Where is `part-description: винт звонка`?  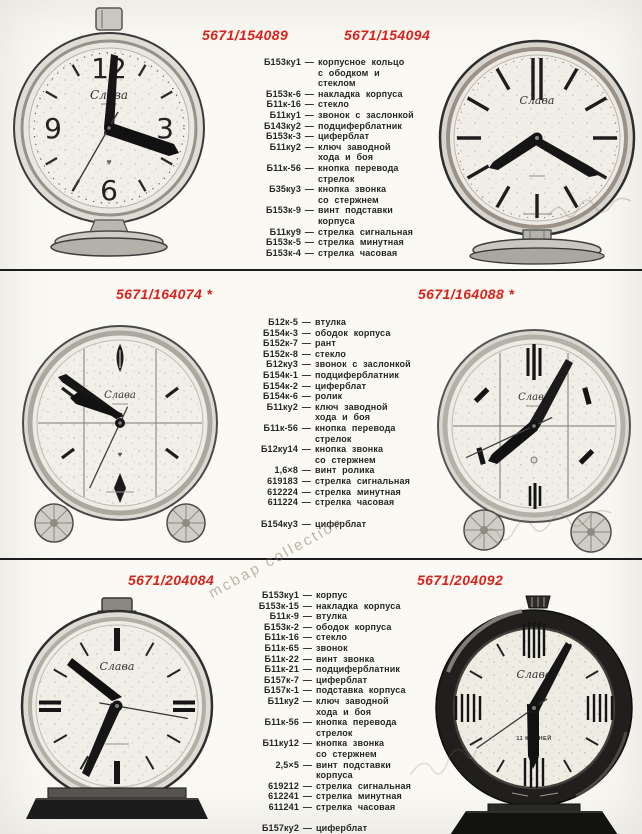 part-description: винт звонка is located at coordinates (345, 658).